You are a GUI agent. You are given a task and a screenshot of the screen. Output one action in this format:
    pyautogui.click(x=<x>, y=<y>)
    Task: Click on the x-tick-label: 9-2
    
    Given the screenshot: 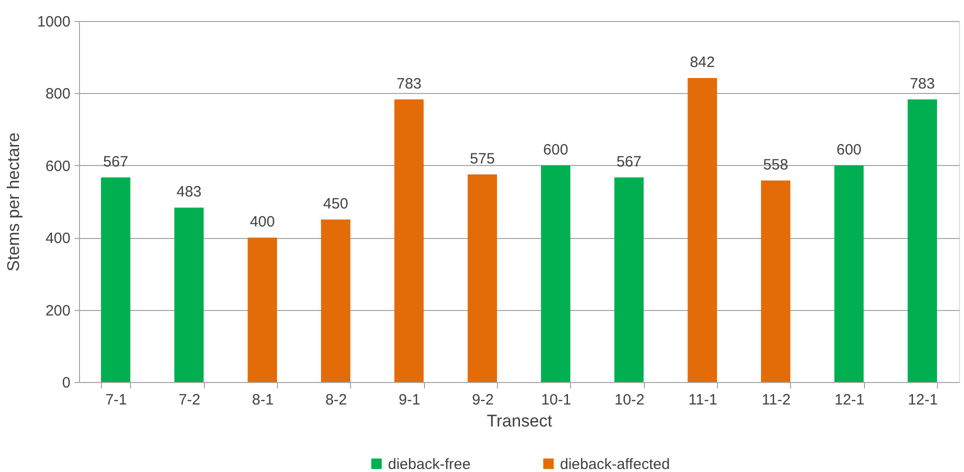 What is the action you would take?
    pyautogui.click(x=483, y=400)
    